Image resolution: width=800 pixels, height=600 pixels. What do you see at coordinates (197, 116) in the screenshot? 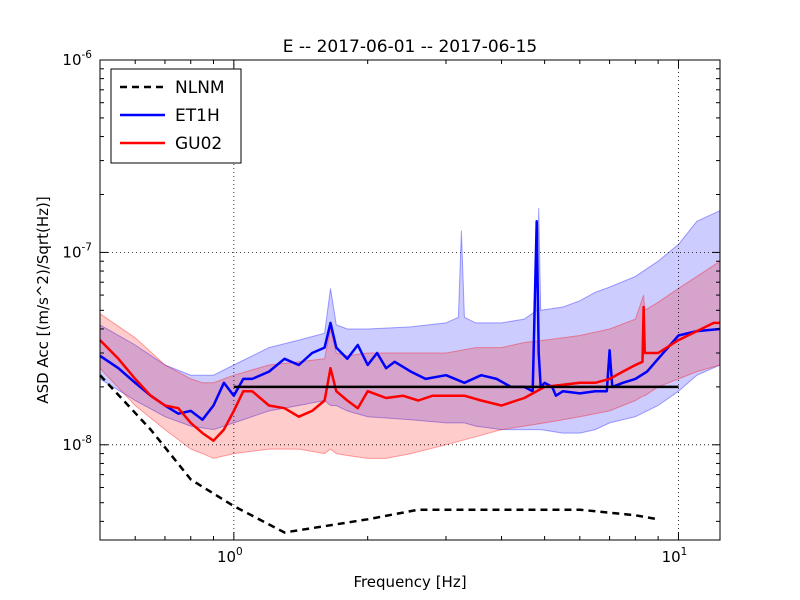
I see `legend-label-et1h: ET1H` at bounding box center [197, 116].